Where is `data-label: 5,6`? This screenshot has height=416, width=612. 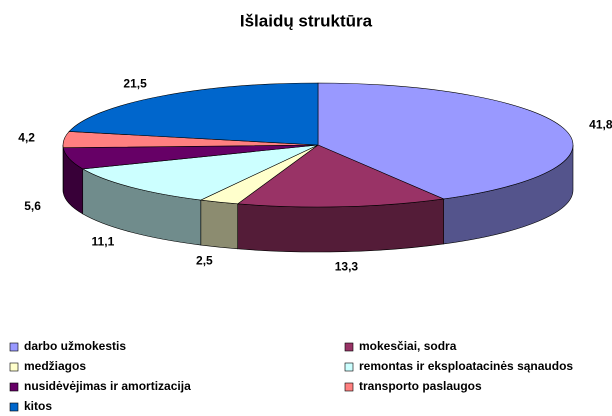
data-label: 5,6 is located at coordinates (32, 206).